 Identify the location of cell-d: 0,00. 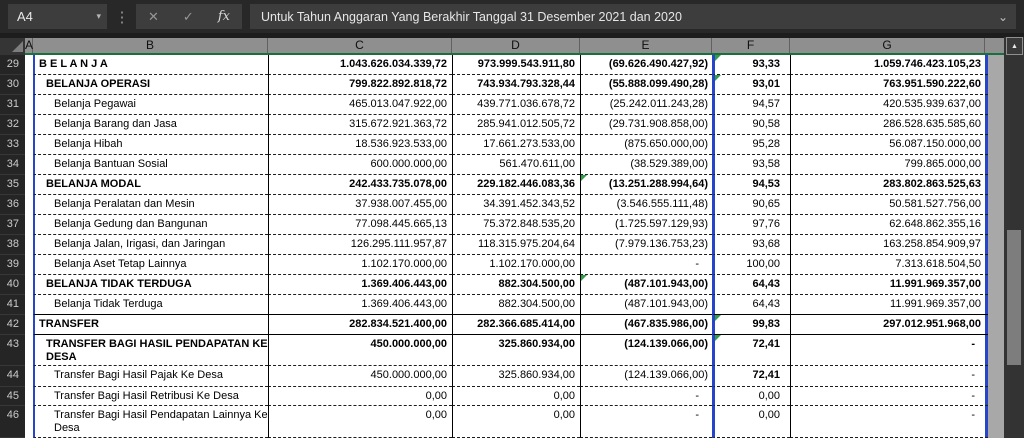
(516, 396).